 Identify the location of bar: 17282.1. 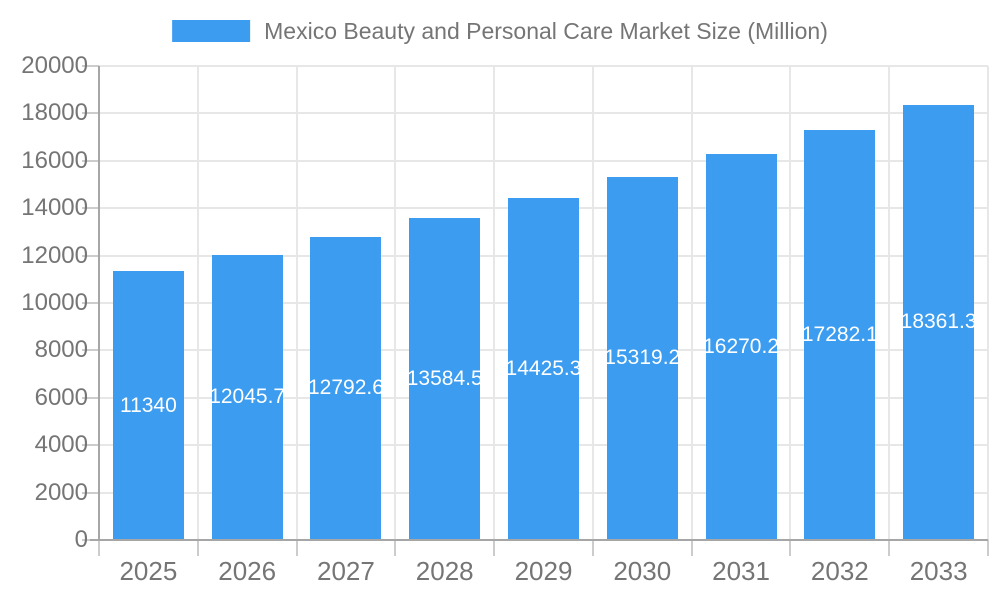
(840, 335).